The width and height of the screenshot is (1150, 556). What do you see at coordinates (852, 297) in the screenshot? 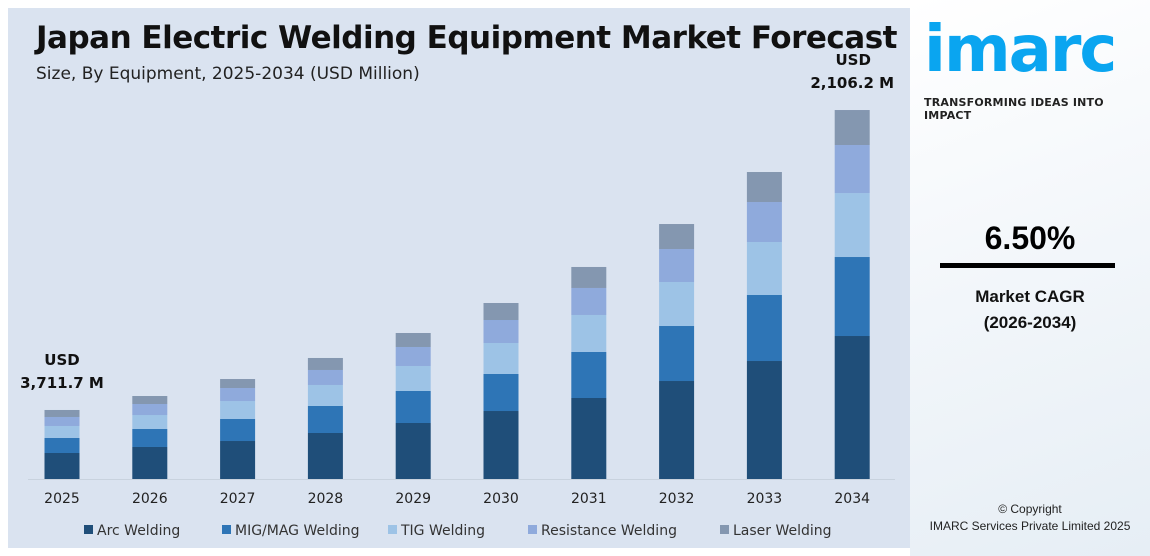
I see `bar-segment-mig-mag-welding-2034` at bounding box center [852, 297].